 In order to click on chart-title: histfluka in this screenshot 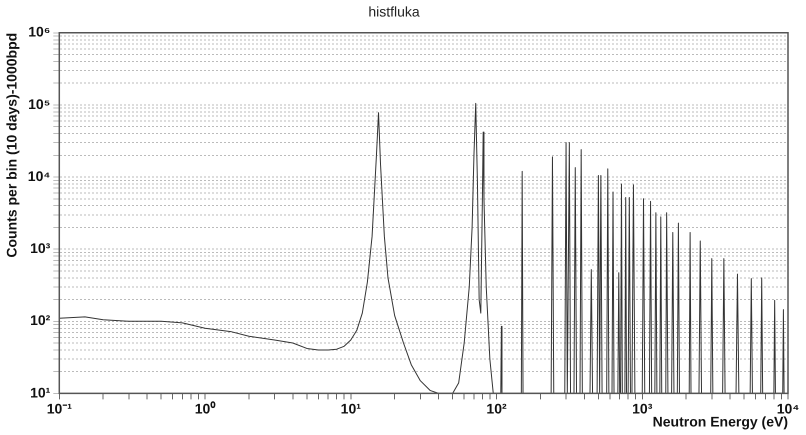, I will do `click(394, 11)`.